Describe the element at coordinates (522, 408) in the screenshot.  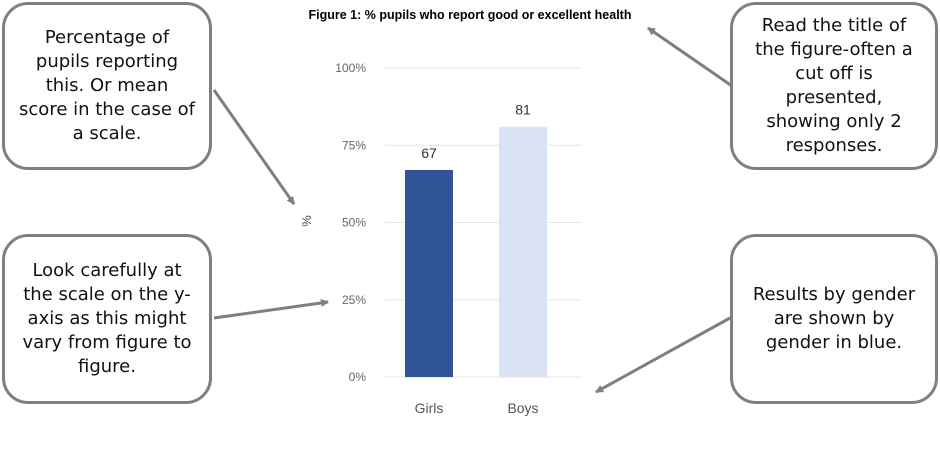
I see `x-category-label: Boys` at that location.